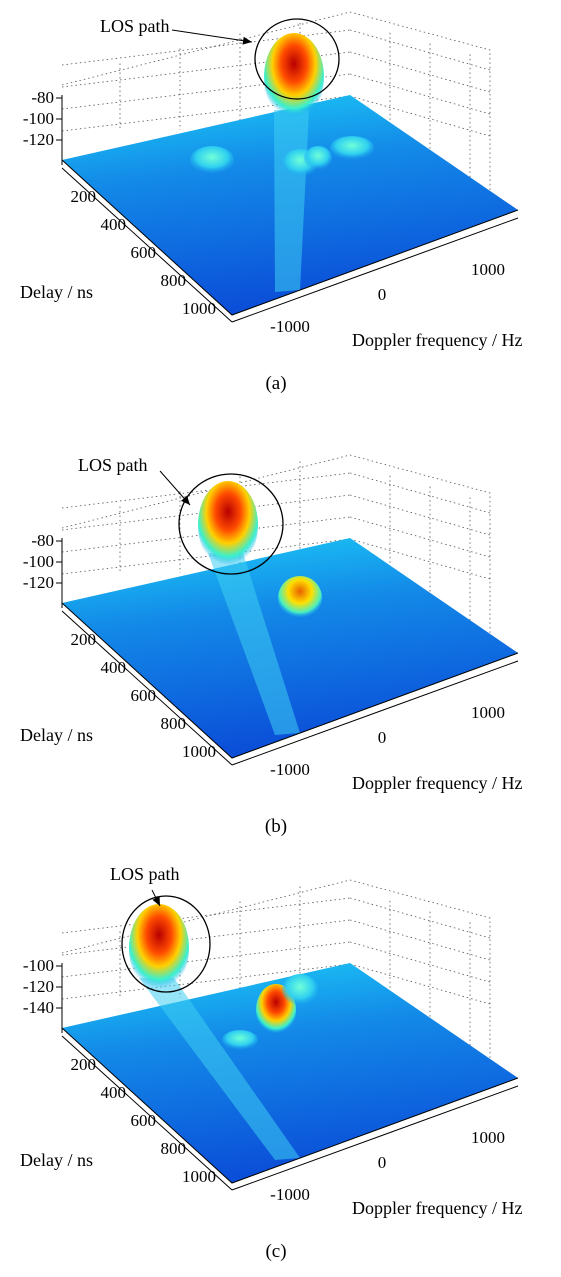  I want to click on panel-caption: (a), so click(275, 383).